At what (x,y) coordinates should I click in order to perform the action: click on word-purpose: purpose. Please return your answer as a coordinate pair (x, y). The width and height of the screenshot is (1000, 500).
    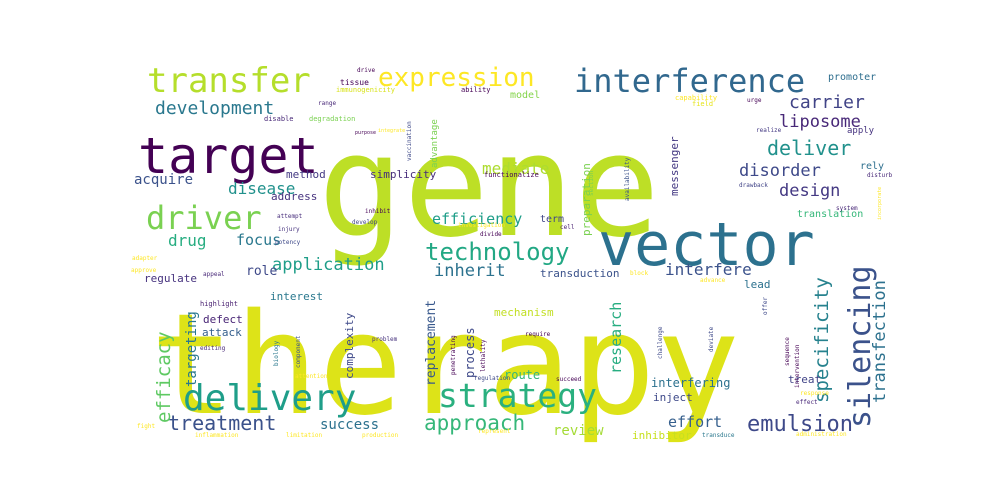
    Looking at the image, I should click on (365, 133).